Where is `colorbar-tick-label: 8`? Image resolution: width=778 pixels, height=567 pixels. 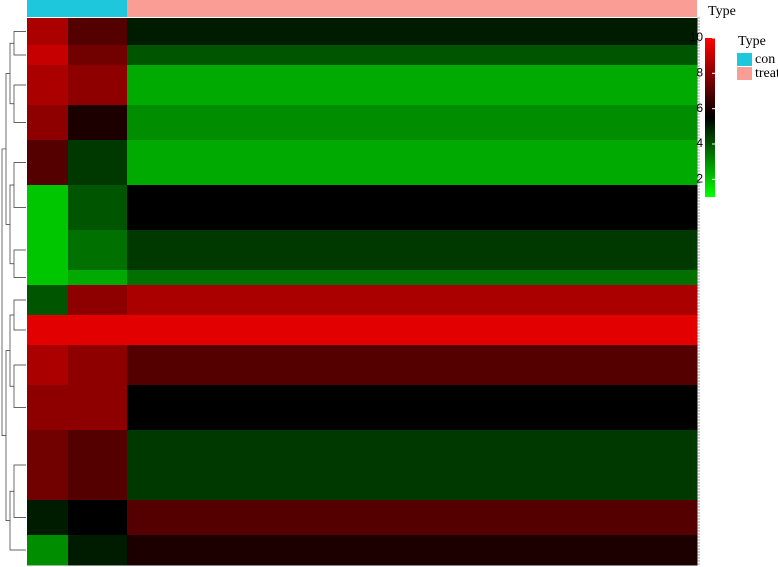
colorbar-tick-label: 8 is located at coordinates (699, 73).